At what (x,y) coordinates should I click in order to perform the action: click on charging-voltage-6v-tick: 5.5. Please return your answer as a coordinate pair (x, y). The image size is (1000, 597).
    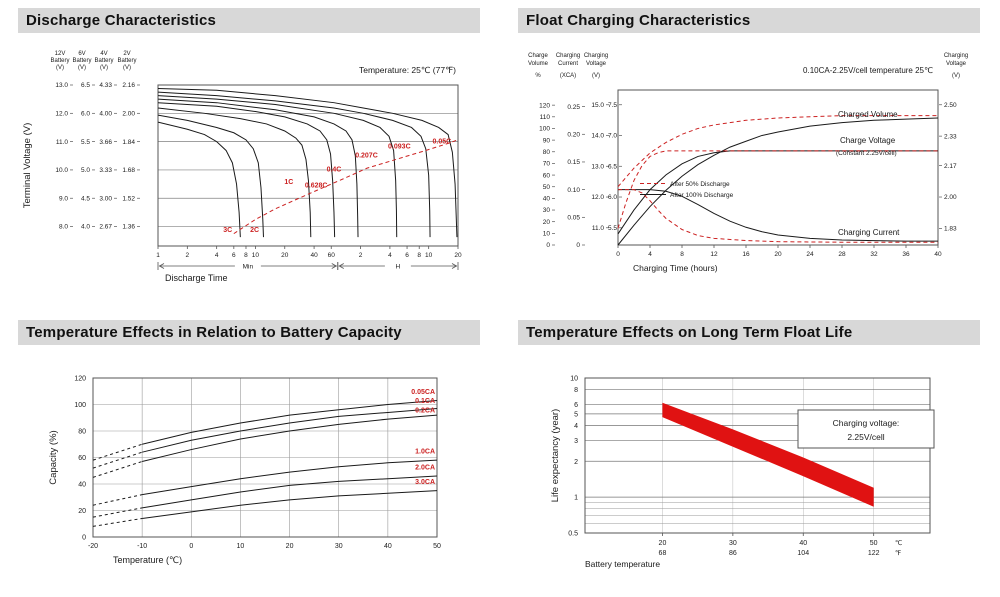
    Looking at the image, I should click on (612, 228).